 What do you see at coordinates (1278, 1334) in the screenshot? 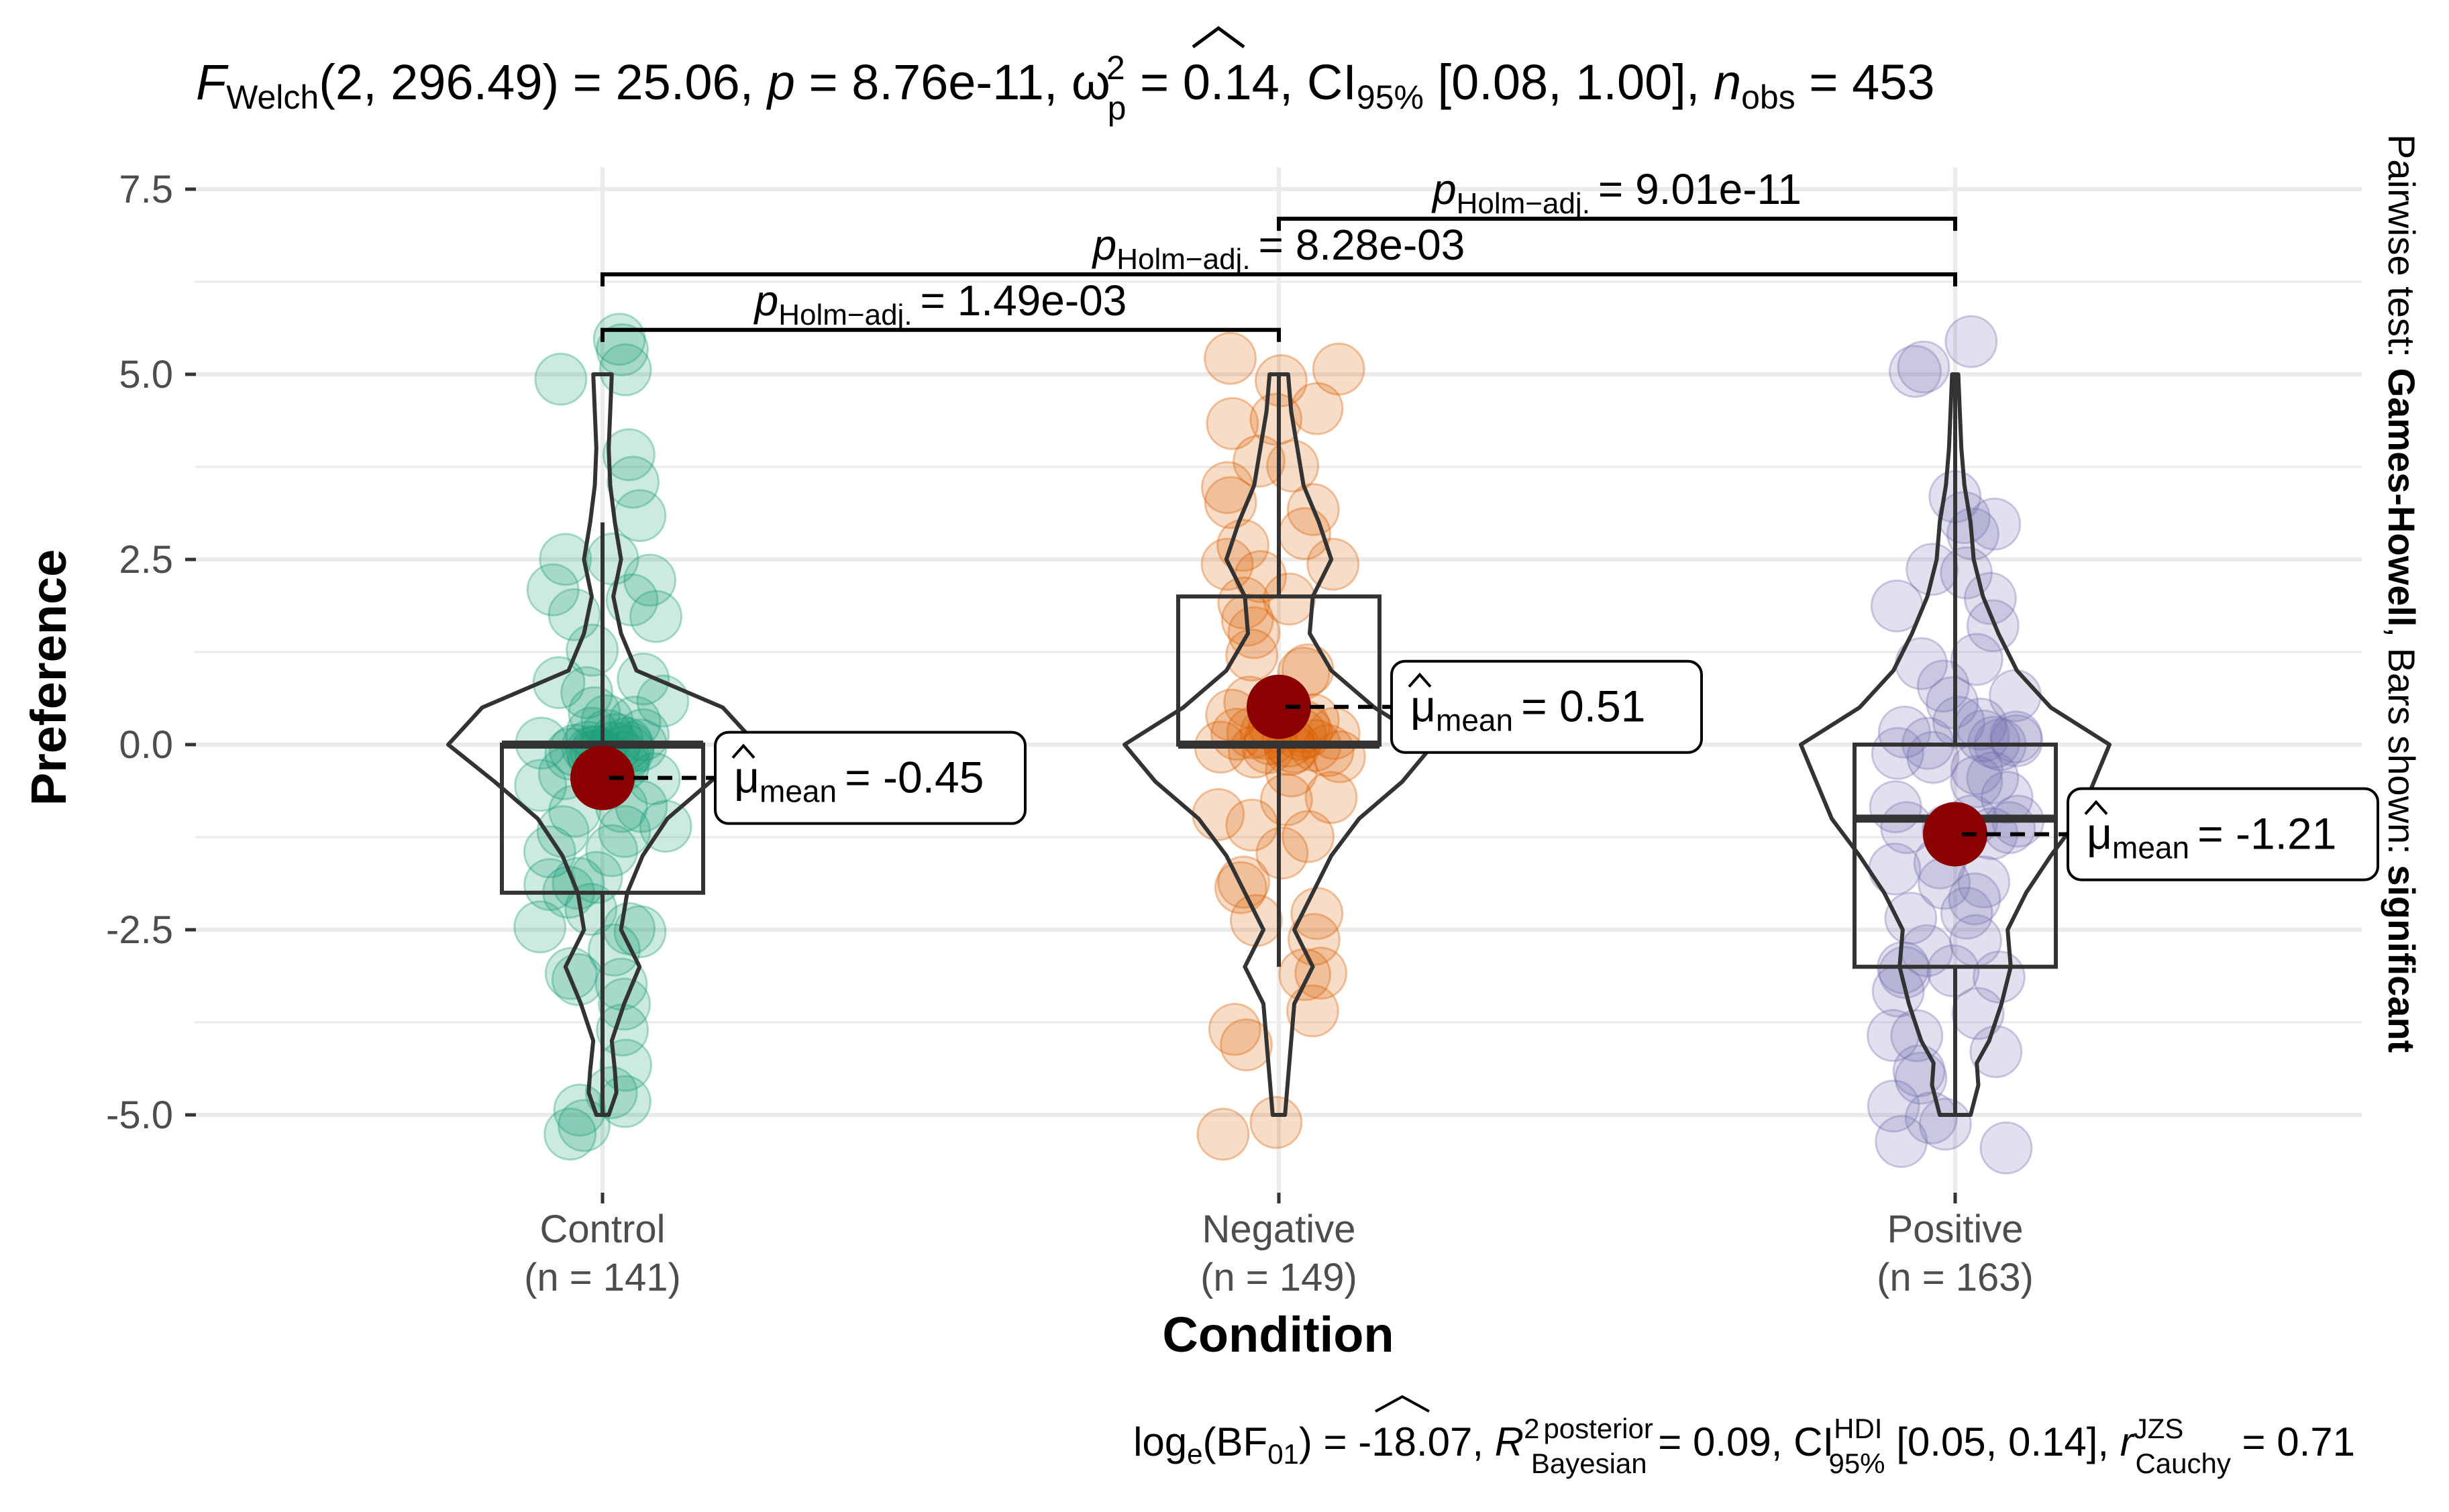
I see `x-axis-title: Condition` at bounding box center [1278, 1334].